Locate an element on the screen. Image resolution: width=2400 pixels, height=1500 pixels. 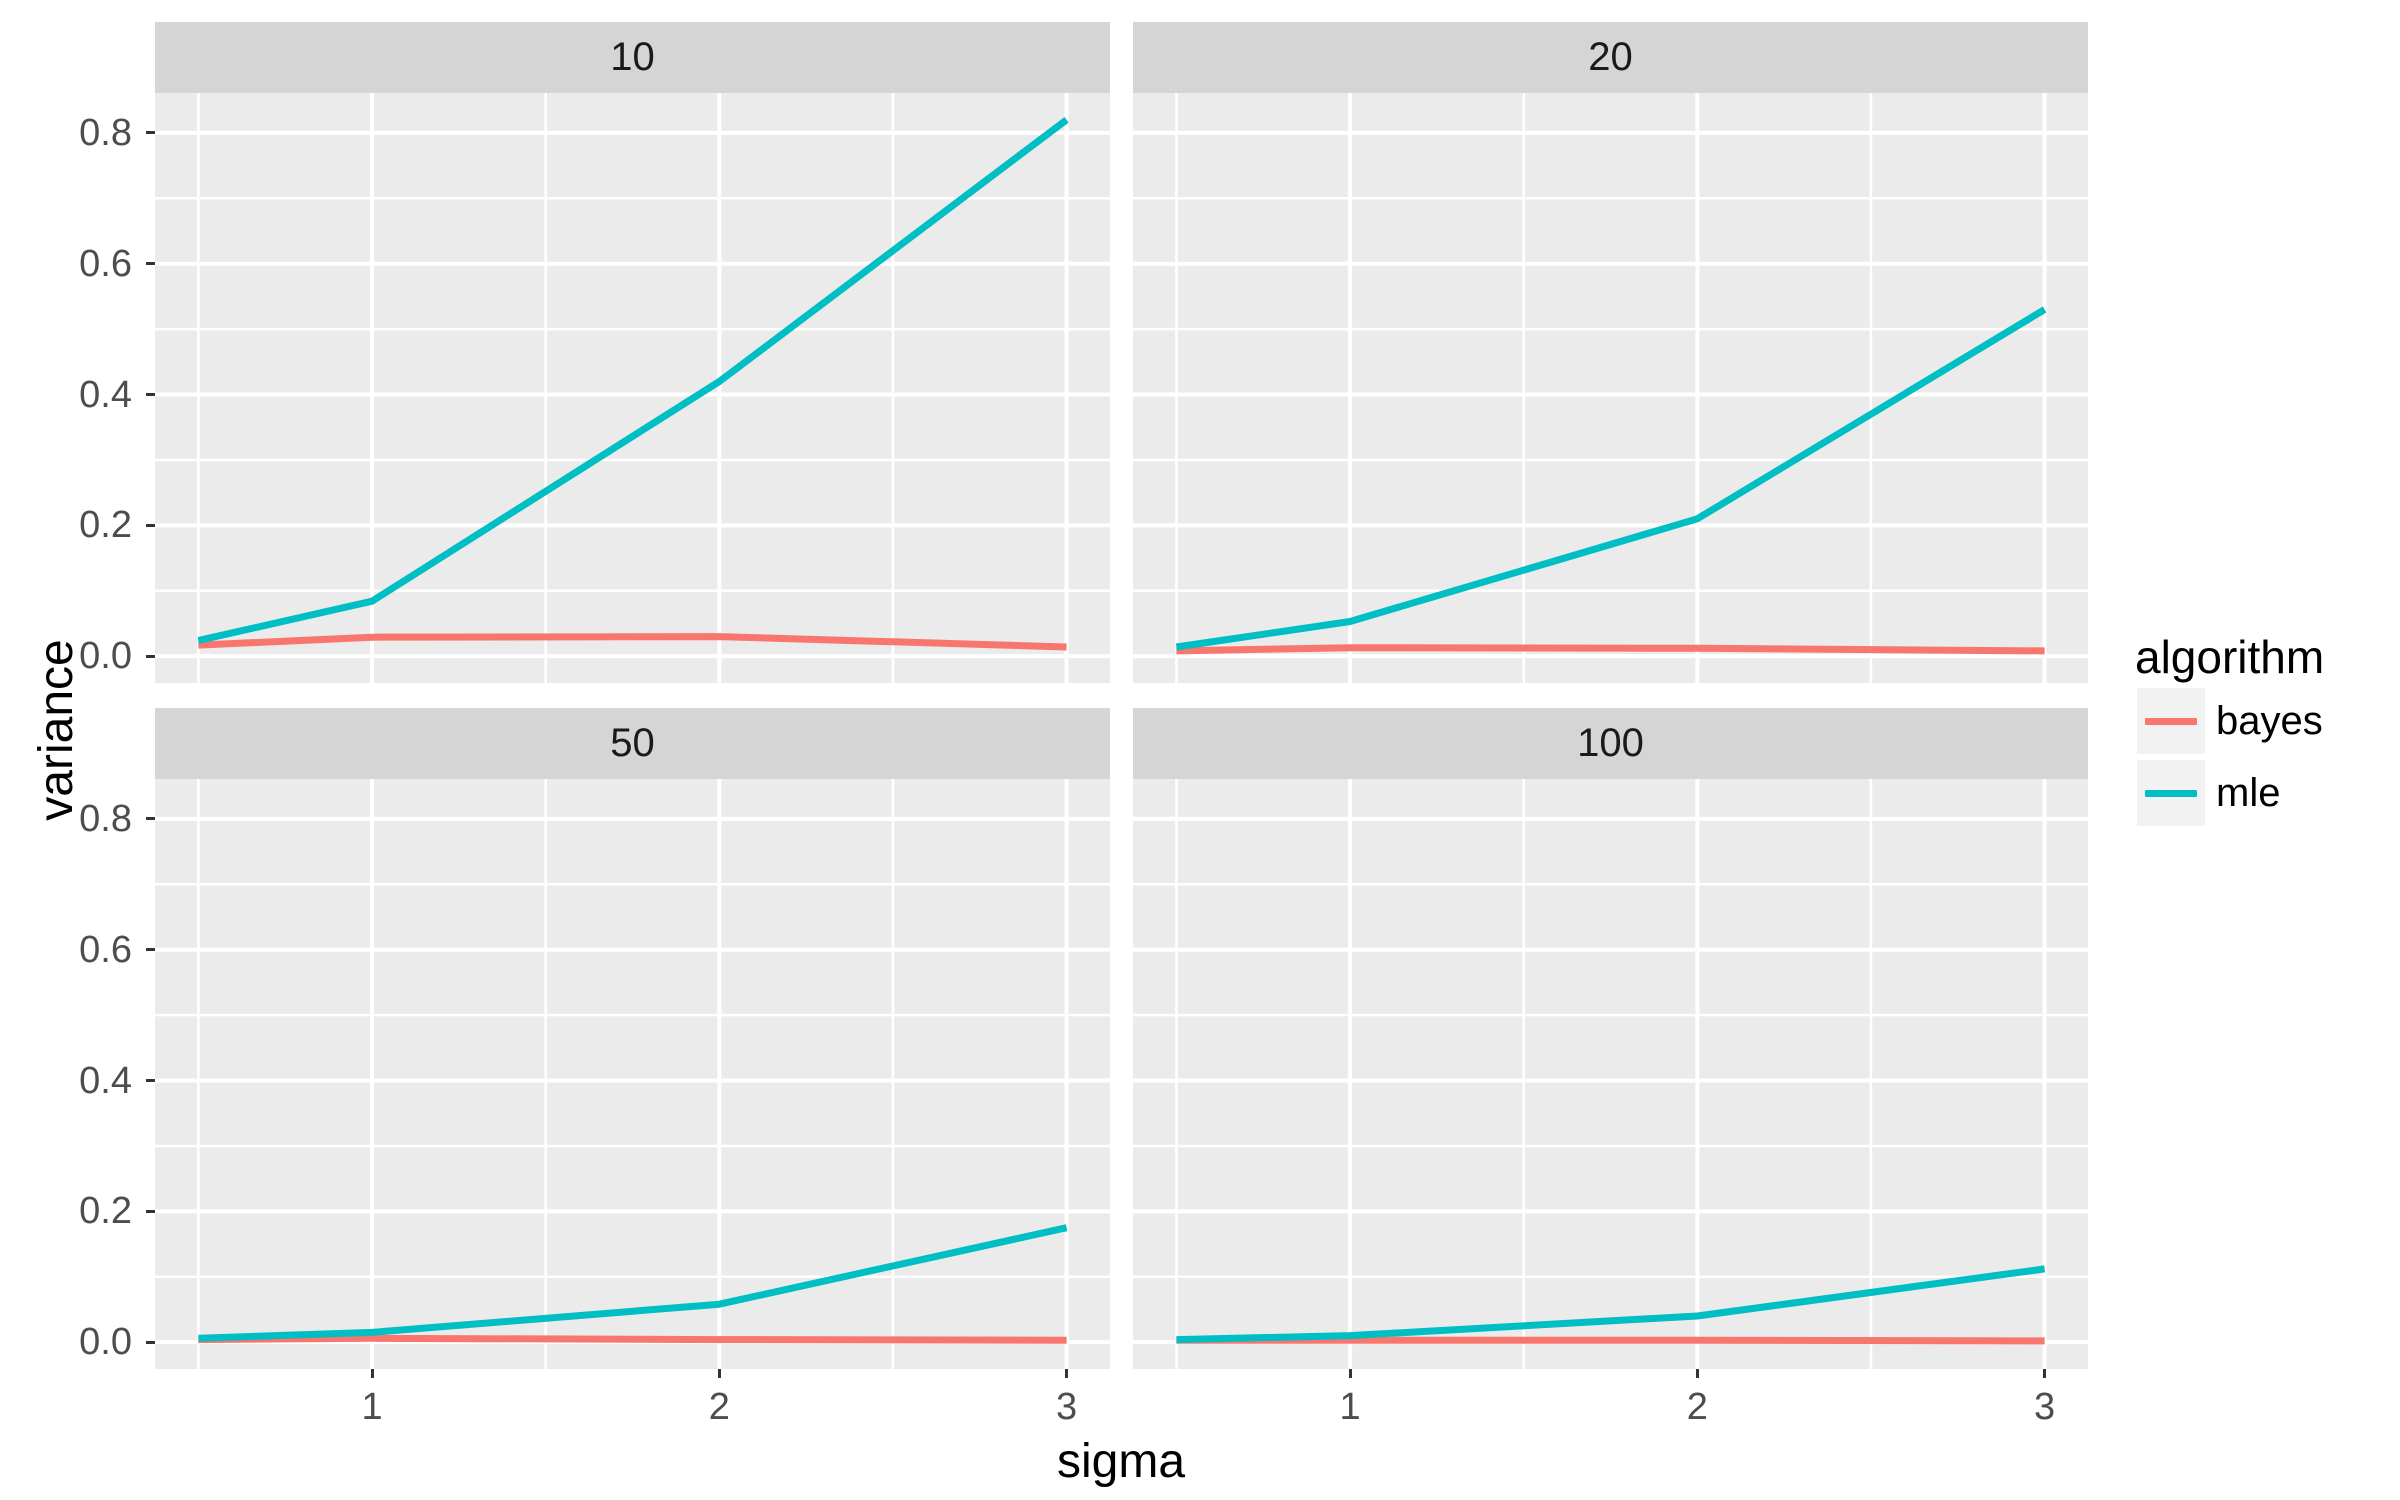
facet-strip-50: 50 is located at coordinates (632, 743).